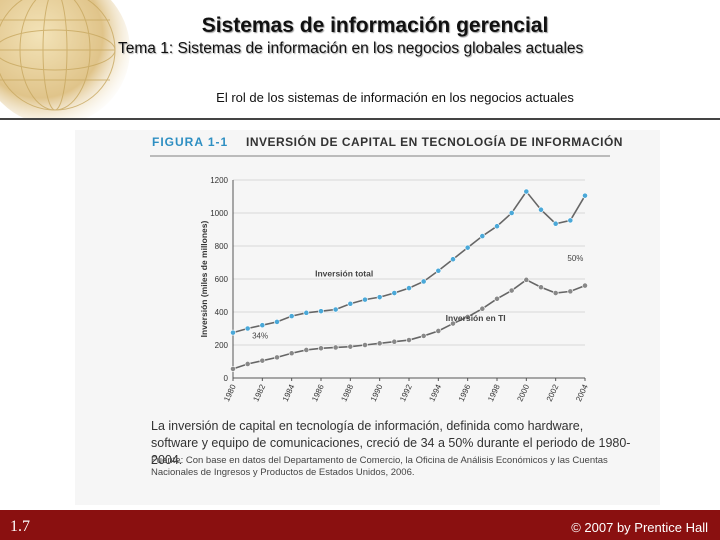 The width and height of the screenshot is (720, 540). I want to click on figure-divider, so click(380, 156).